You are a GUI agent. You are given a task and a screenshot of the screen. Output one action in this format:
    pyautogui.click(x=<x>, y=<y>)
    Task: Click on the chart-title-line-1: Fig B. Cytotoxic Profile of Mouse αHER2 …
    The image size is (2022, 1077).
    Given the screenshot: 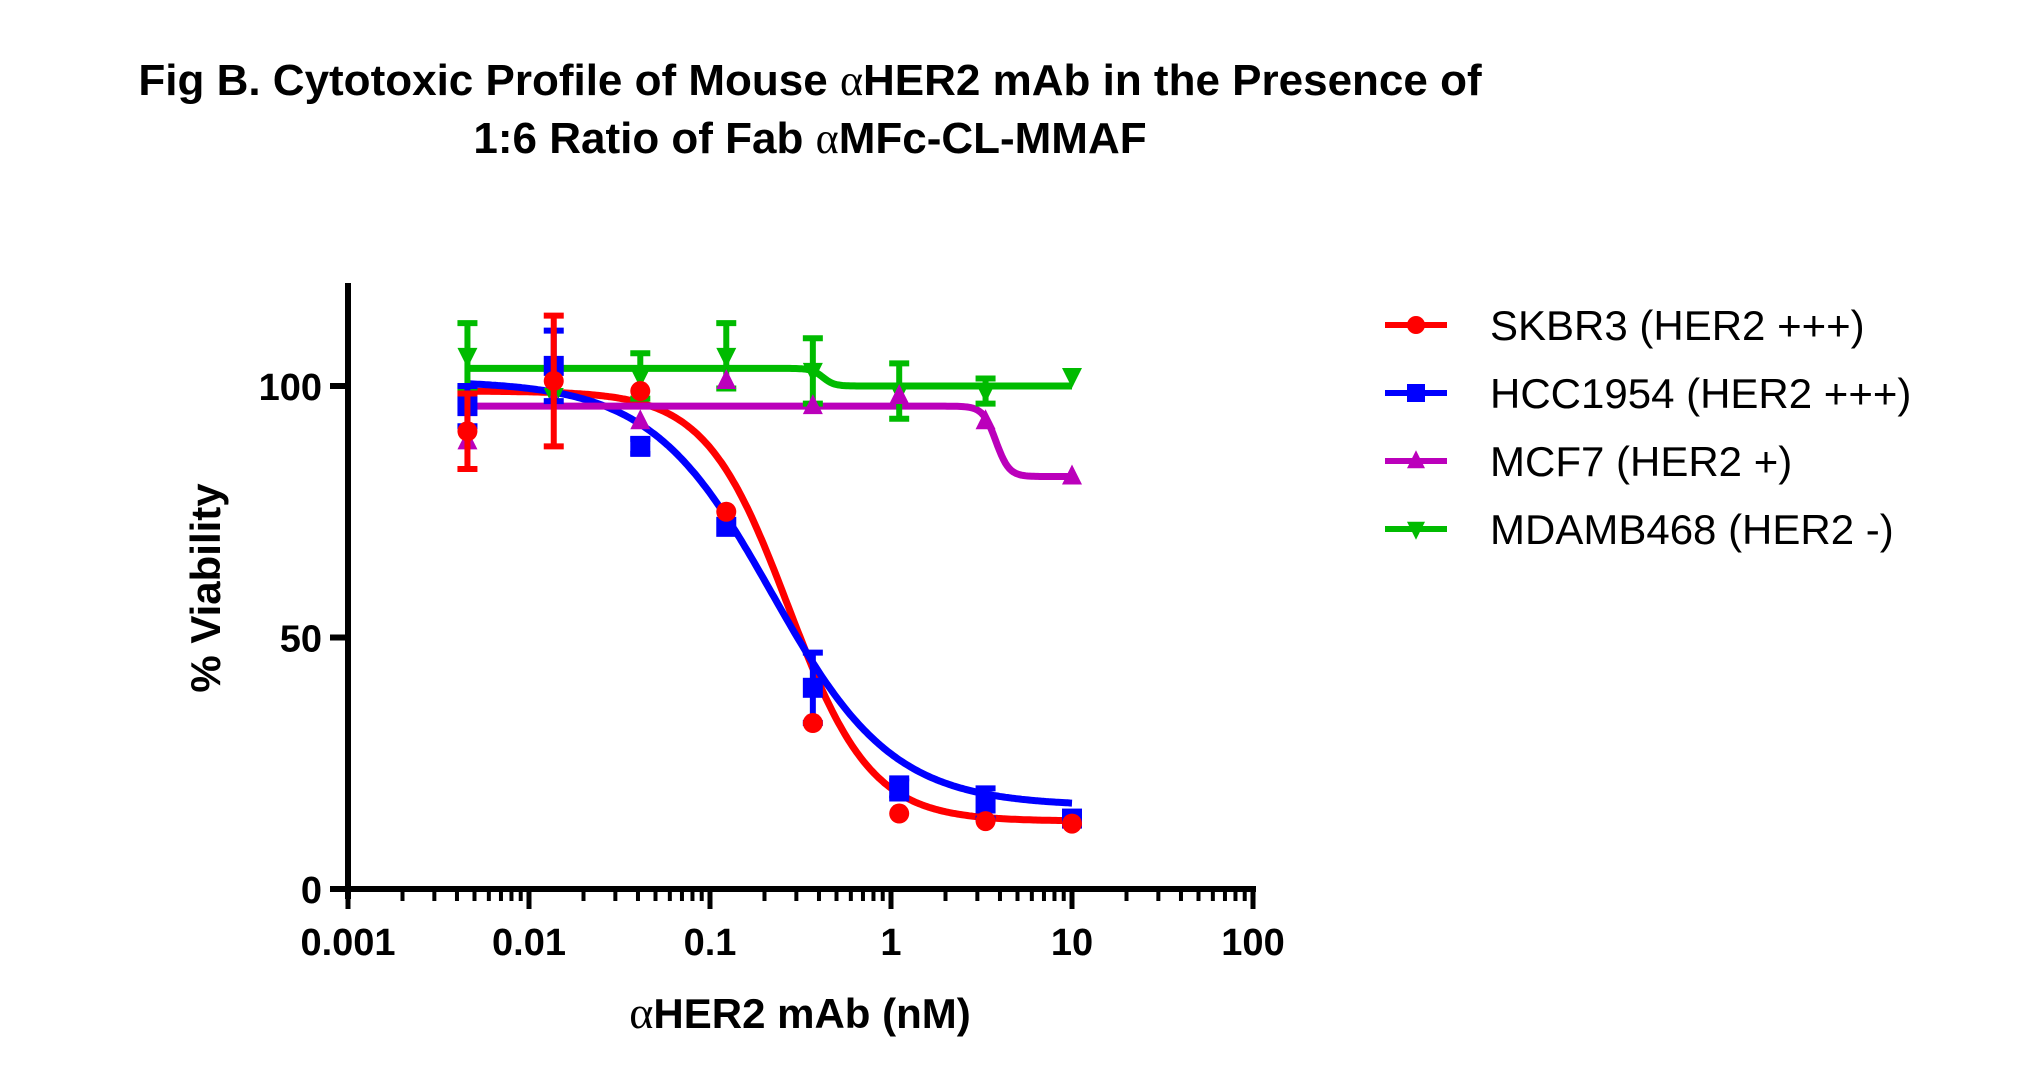 What is the action you would take?
    pyautogui.click(x=810, y=80)
    